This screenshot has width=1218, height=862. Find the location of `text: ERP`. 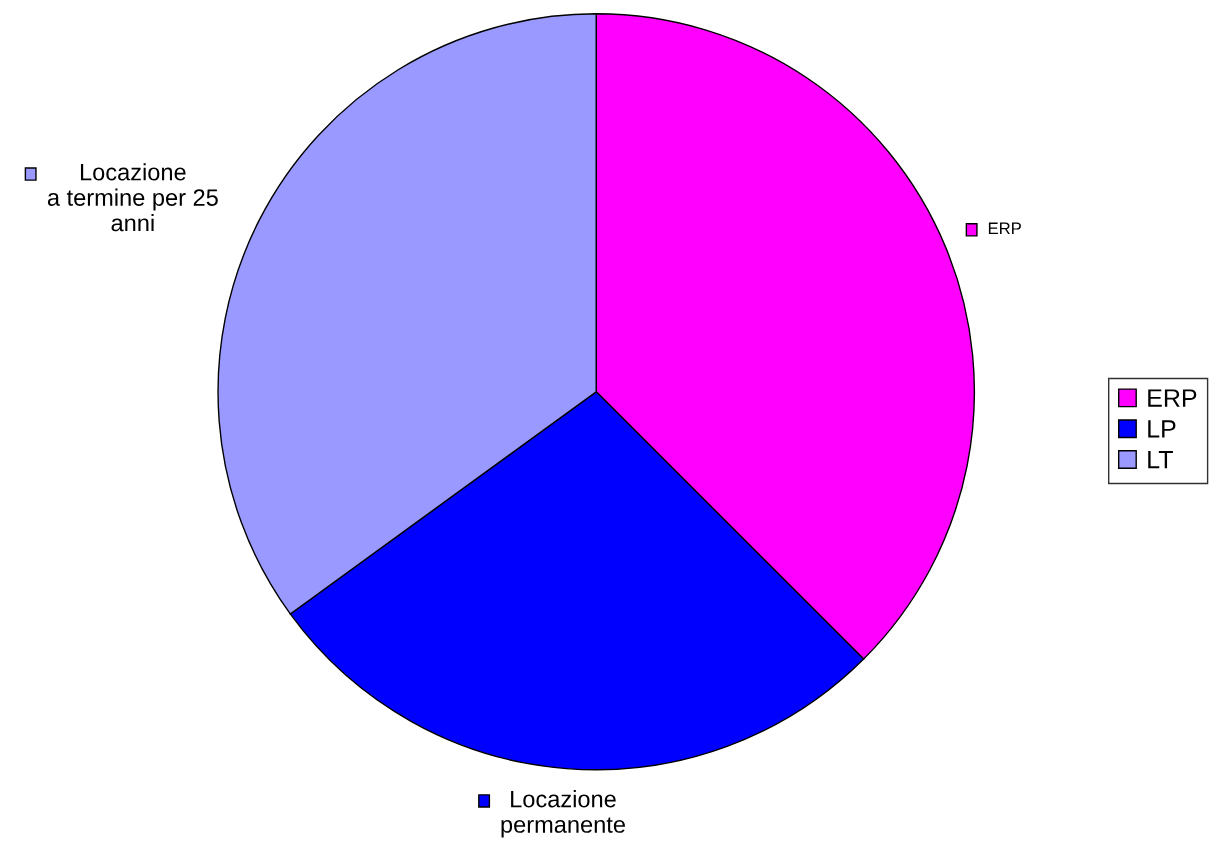

text: ERP is located at coordinates (1004, 228).